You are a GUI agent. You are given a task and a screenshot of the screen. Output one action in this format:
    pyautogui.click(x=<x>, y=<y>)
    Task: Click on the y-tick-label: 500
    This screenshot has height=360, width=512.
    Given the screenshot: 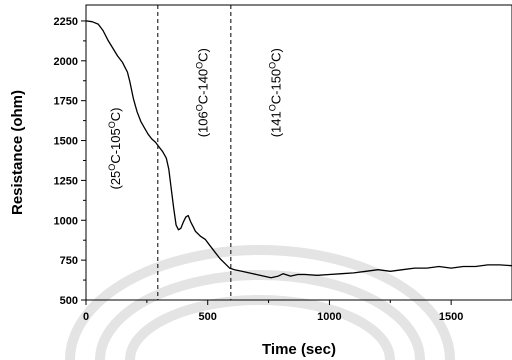 What is the action you would take?
    pyautogui.click(x=69, y=301)
    